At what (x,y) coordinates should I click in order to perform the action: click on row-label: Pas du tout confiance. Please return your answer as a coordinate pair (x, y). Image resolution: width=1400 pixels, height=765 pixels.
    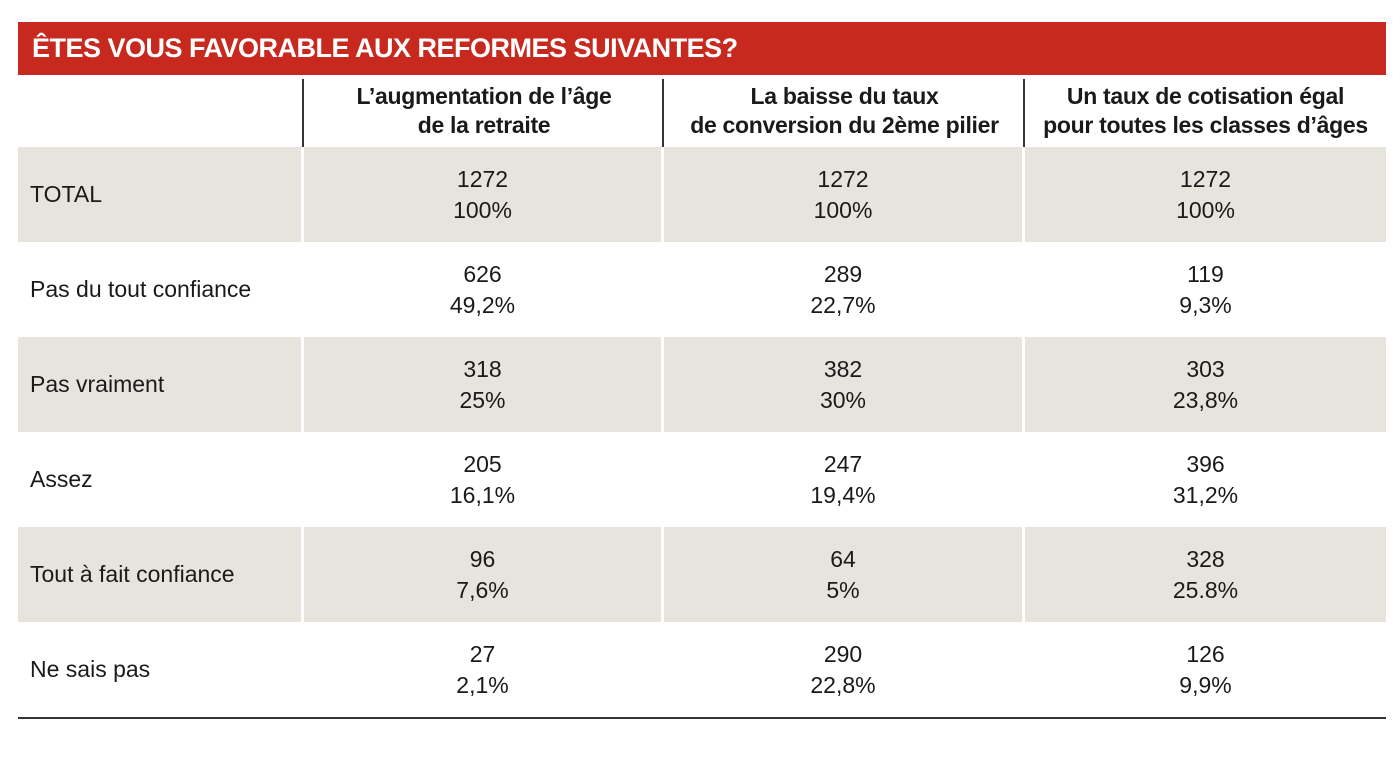
    Looking at the image, I should click on (141, 289).